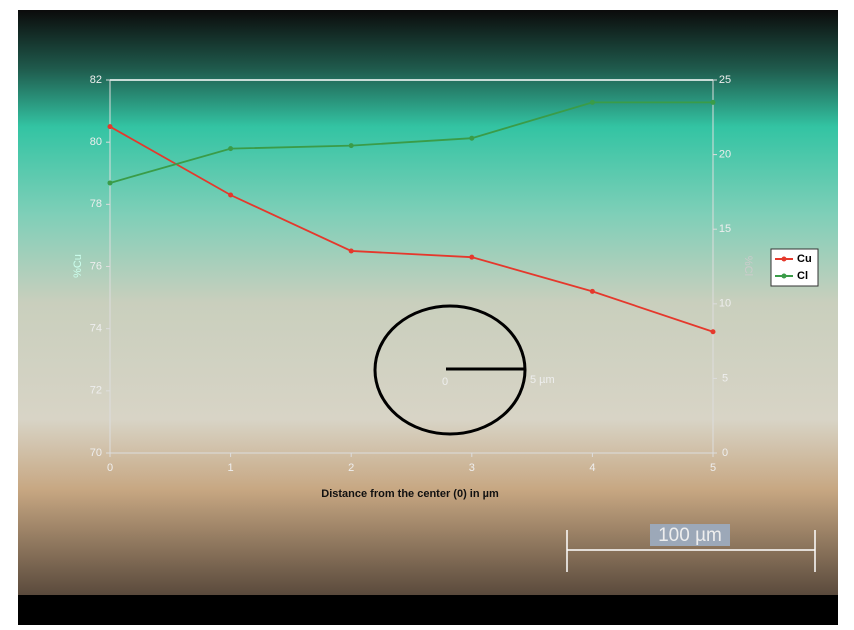 This screenshot has width=854, height=630. I want to click on x-tick-label: 0, so click(110, 468).